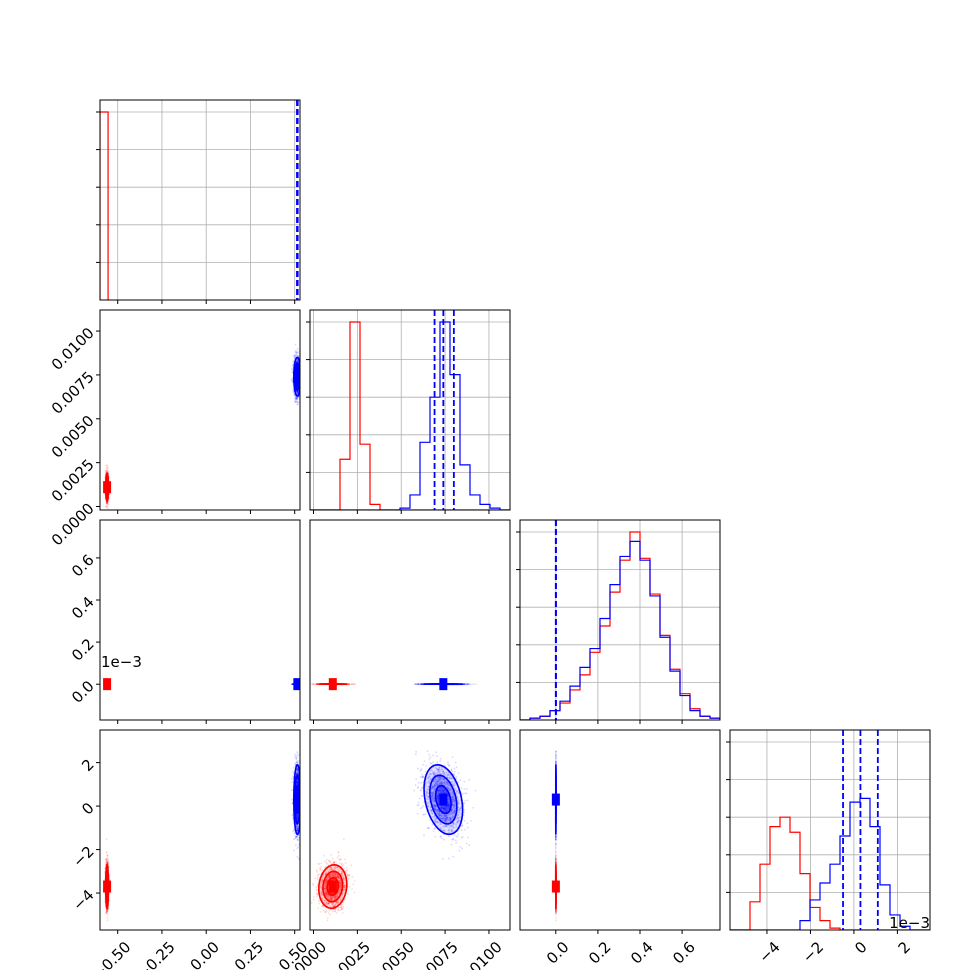 Image resolution: width=970 pixels, height=970 pixels. I want to click on tick-label-y: 0.0000, so click(73, 524).